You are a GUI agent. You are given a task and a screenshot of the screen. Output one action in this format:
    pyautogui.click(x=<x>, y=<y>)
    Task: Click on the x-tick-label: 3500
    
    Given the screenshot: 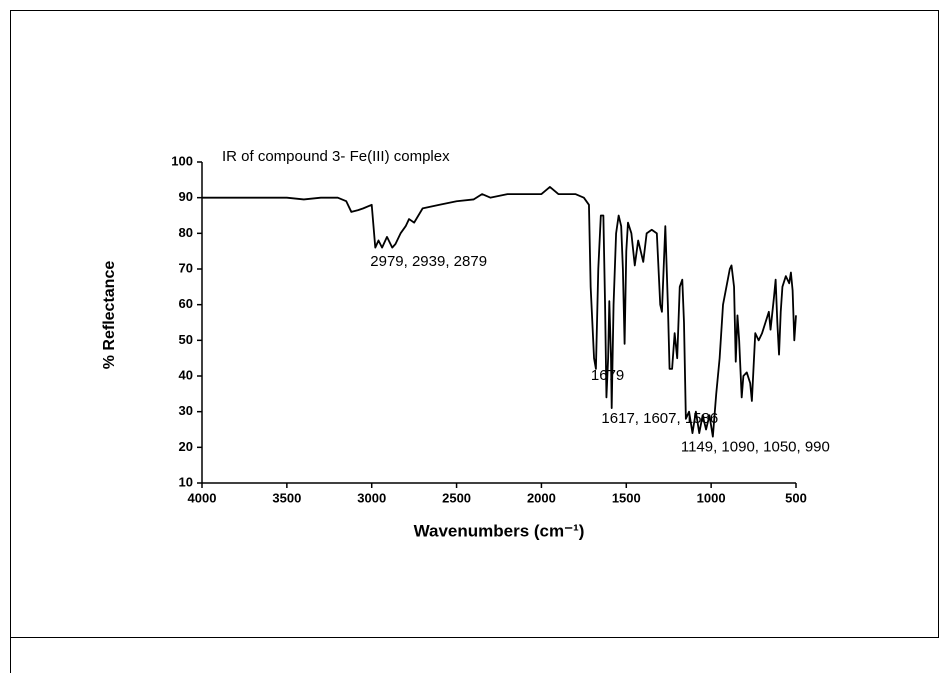 What is the action you would take?
    pyautogui.click(x=286, y=497)
    